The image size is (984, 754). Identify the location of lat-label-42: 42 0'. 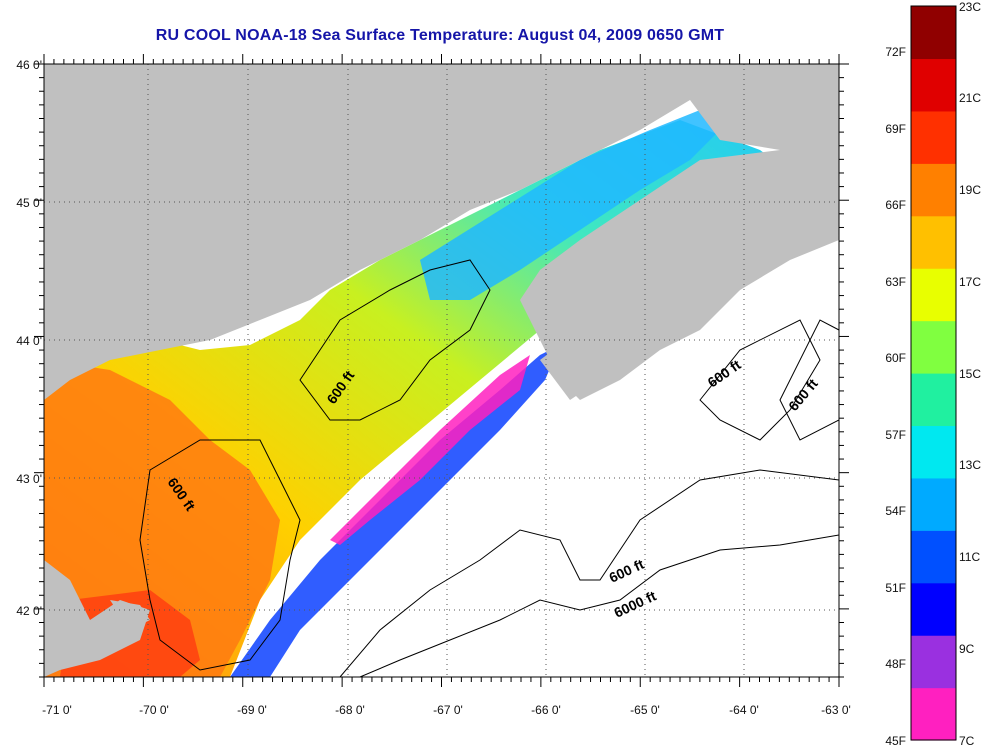
(29, 611).